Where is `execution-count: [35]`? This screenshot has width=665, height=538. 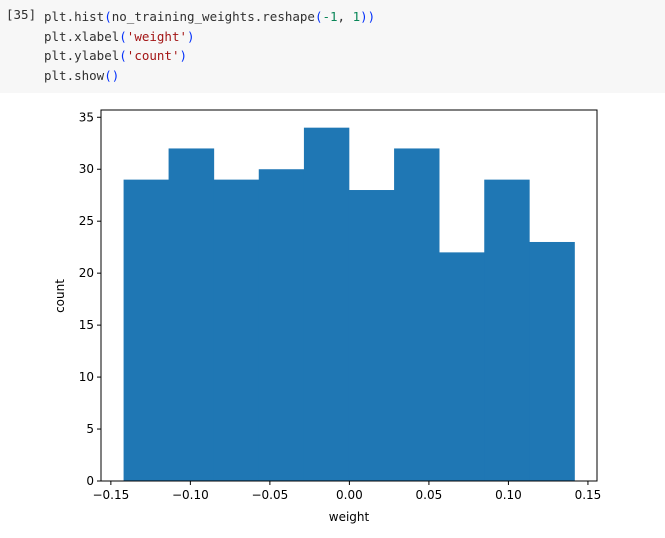 execution-count: [35] is located at coordinates (21, 14).